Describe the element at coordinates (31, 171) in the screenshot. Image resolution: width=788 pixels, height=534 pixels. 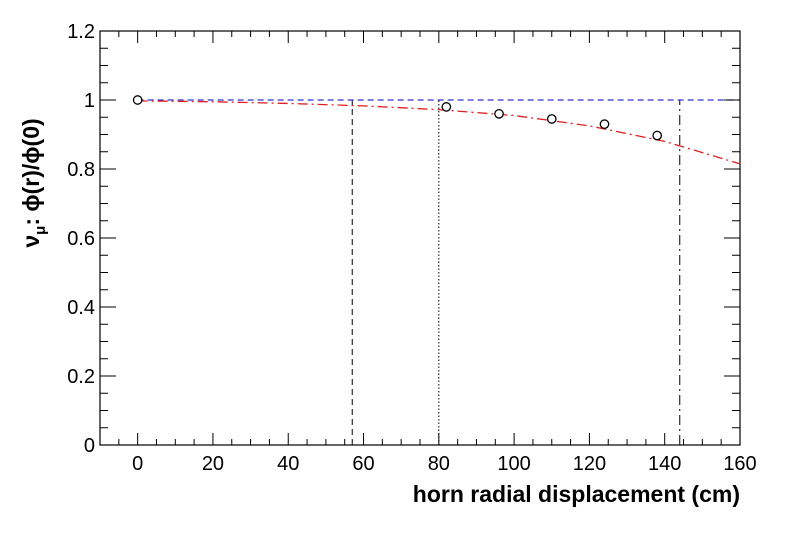
I see `y-axis-title-ratio: : ϕ(r)/ϕ(0)` at that location.